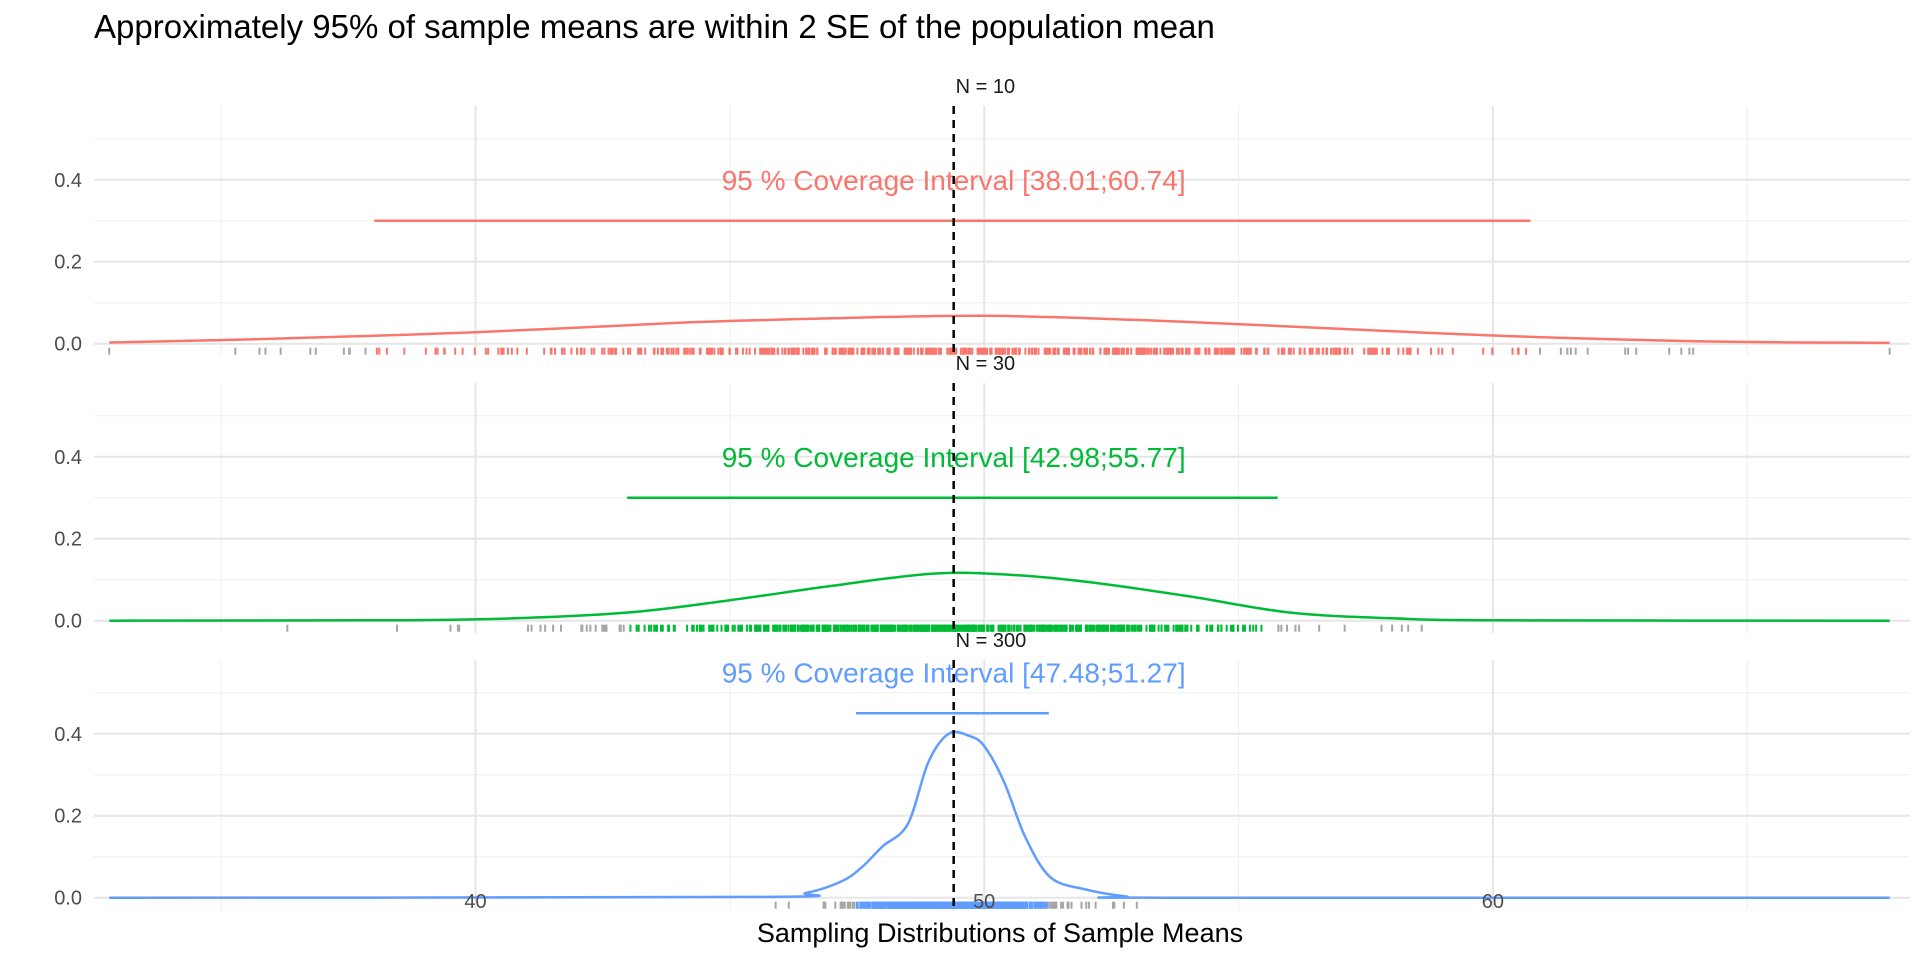 This screenshot has width=1920, height=960. I want to click on x-axis: 40 50 60, so click(984, 902).